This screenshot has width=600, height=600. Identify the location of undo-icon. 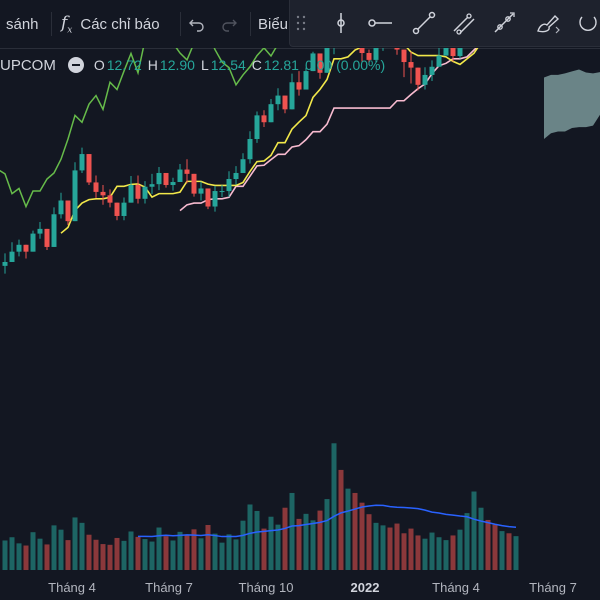
(196, 25).